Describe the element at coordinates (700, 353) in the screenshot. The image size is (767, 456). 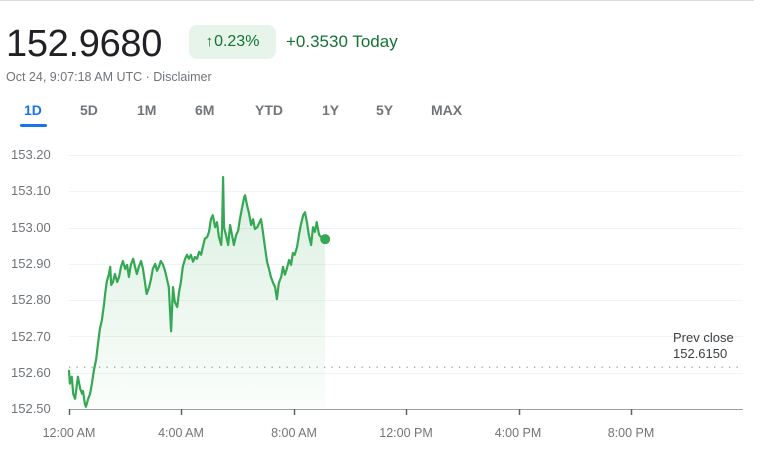
I see `prev-close-value: 152.6150` at that location.